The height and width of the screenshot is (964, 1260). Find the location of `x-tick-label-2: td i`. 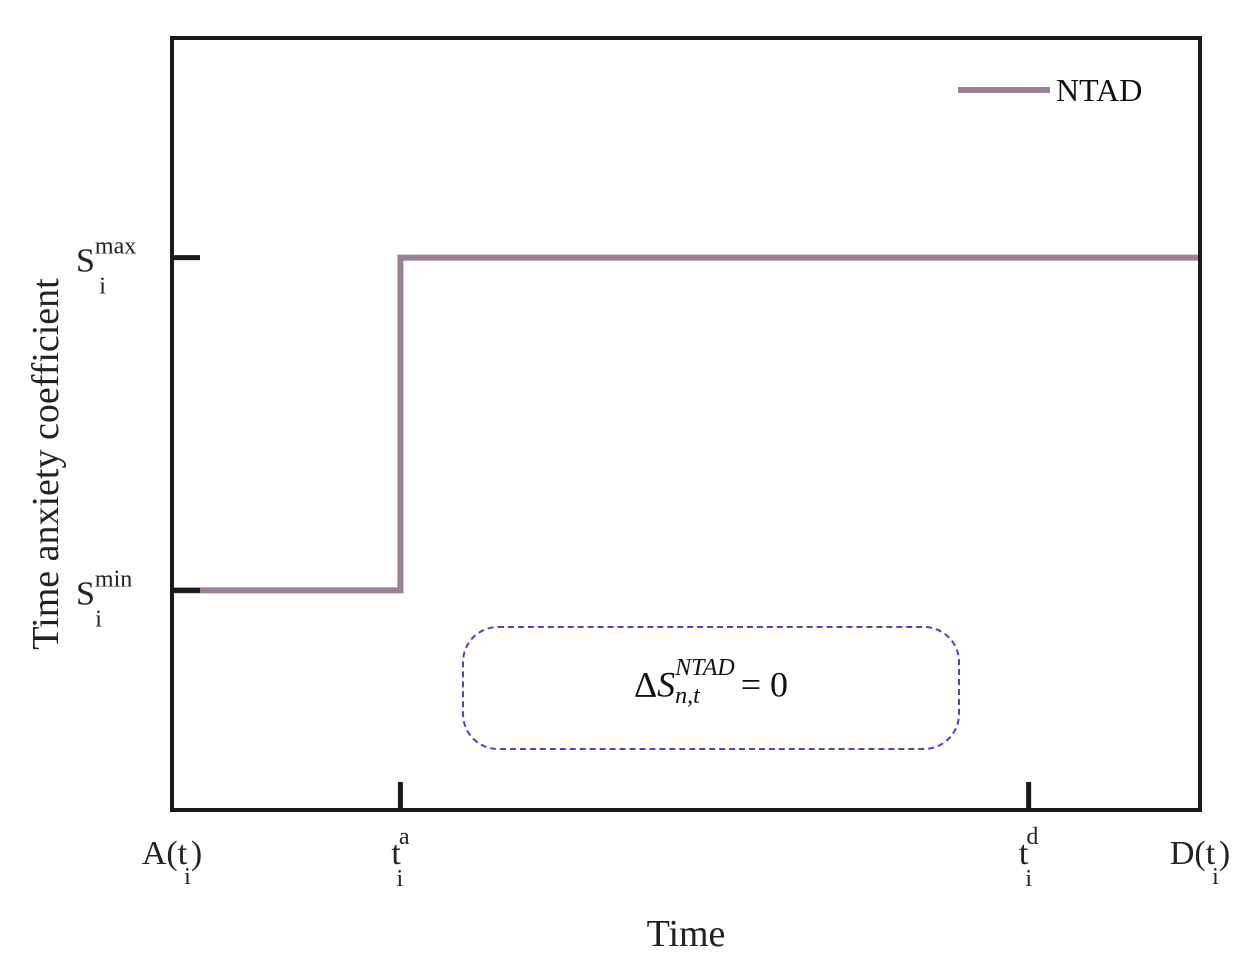

x-tick-label-2: td i is located at coordinates (1028, 858).